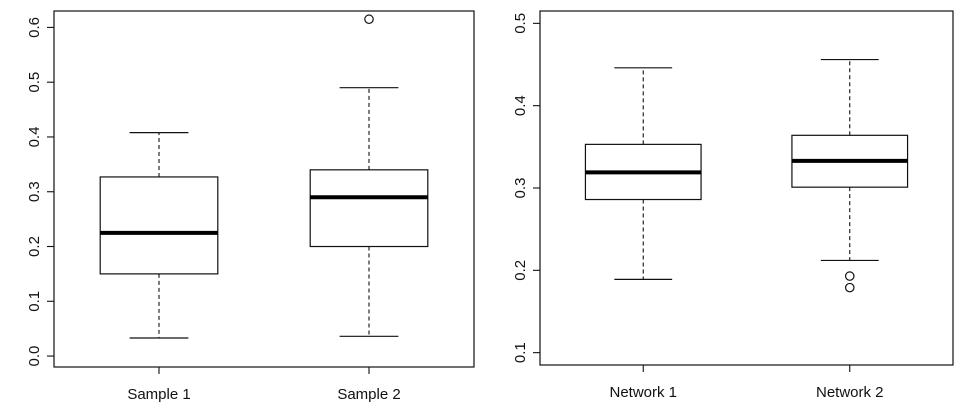 This screenshot has width=961, height=413. What do you see at coordinates (34, 27) in the screenshot?
I see `y-tick-label: 0.6` at bounding box center [34, 27].